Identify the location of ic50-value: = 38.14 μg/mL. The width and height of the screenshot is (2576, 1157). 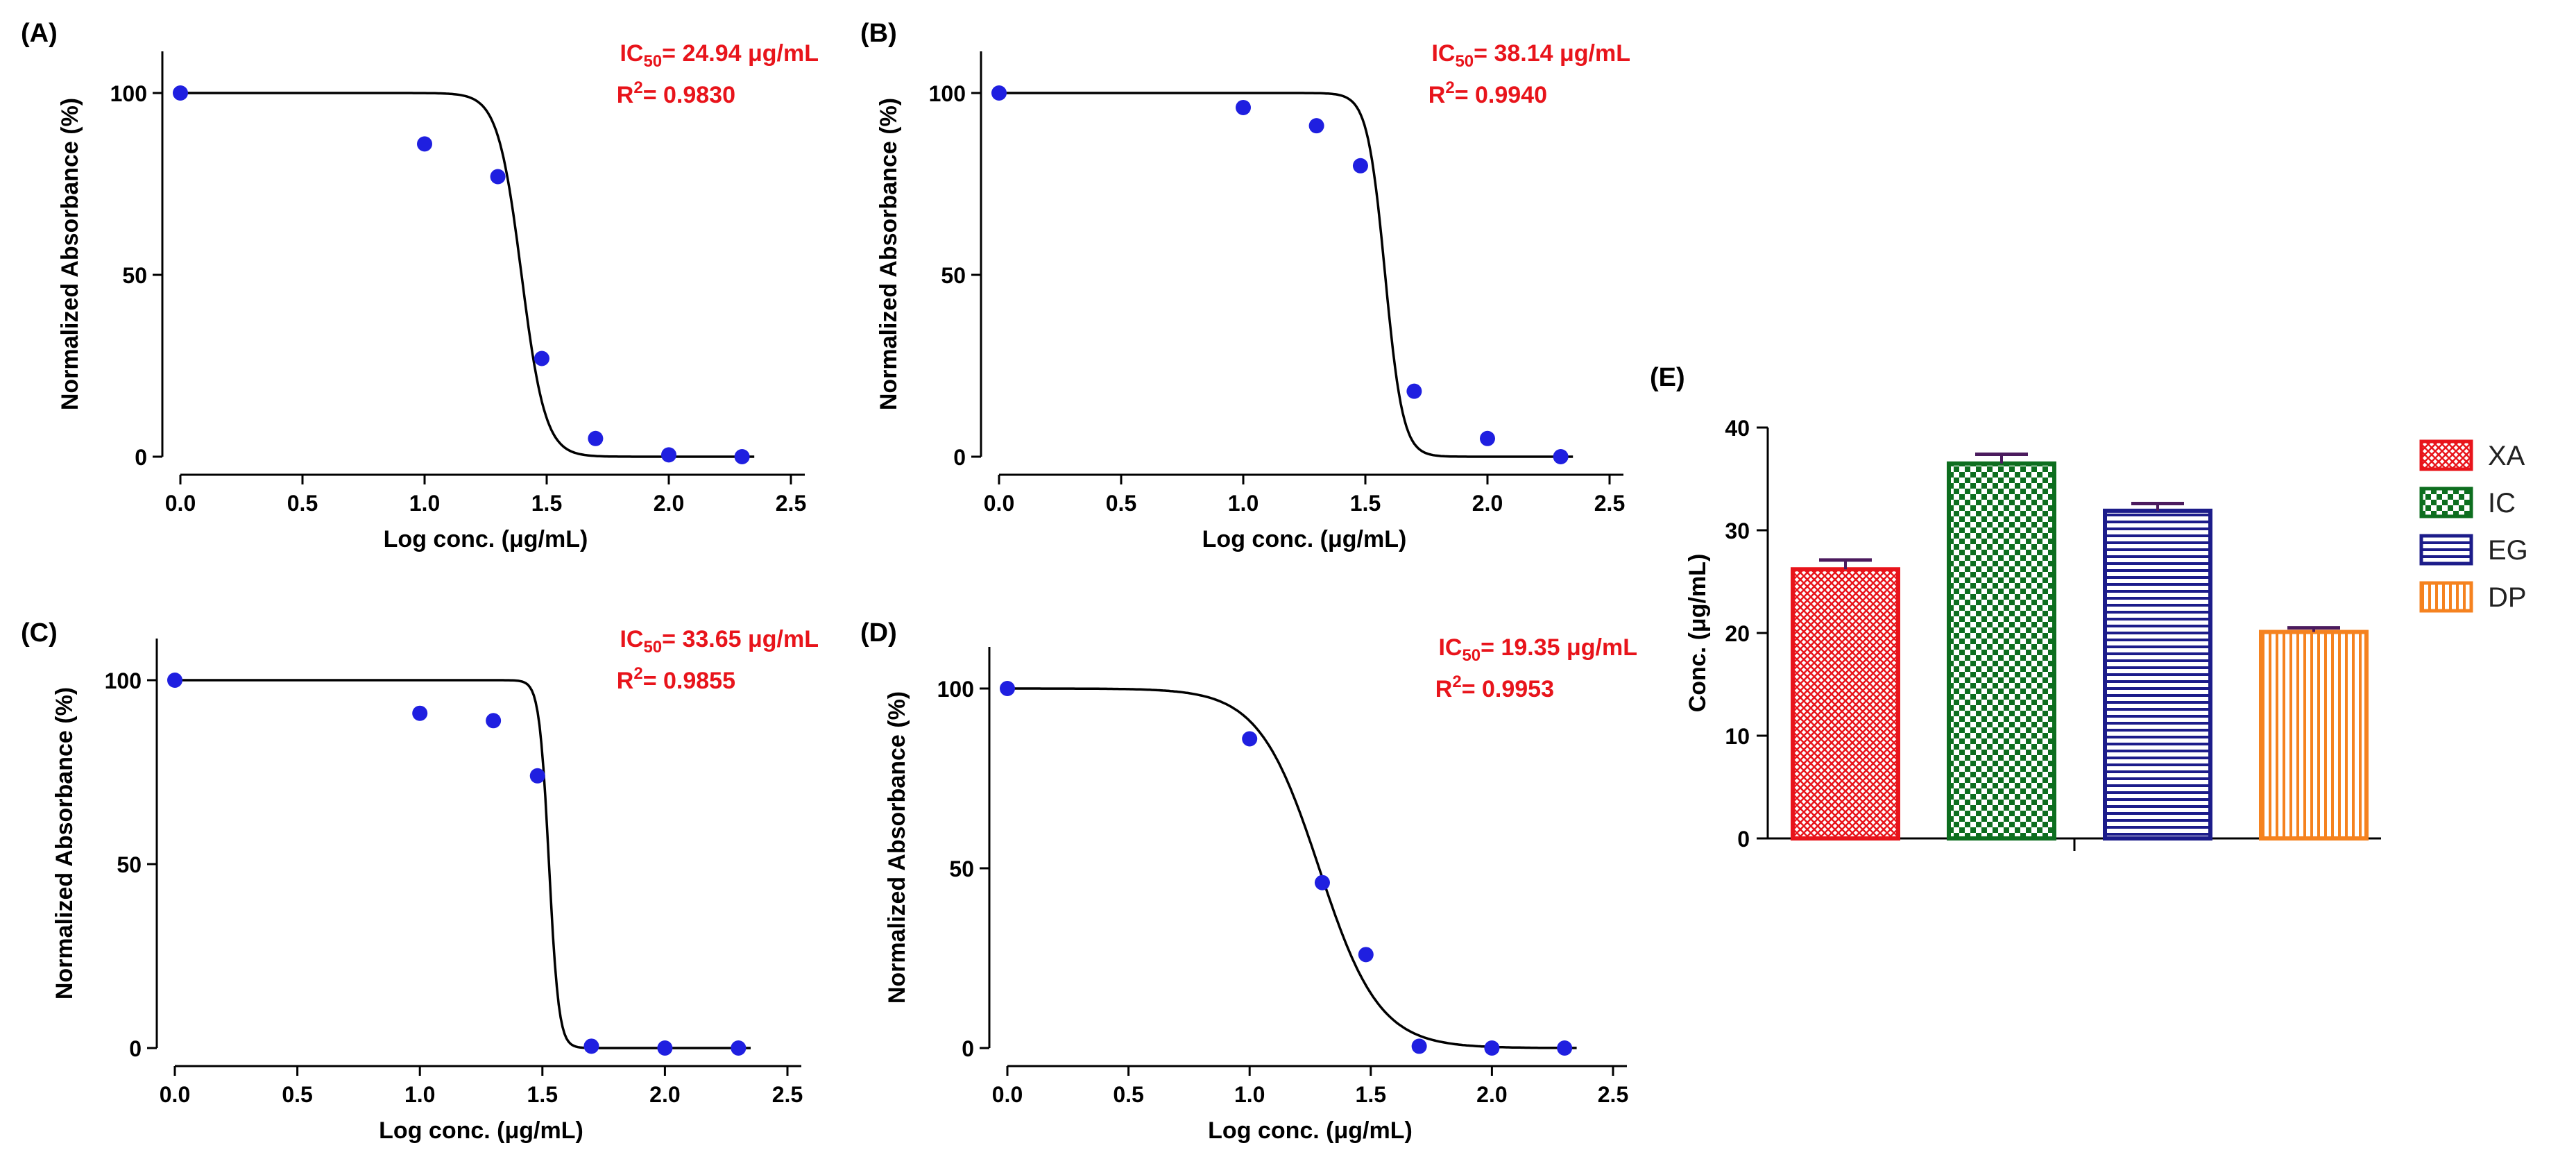
(1552, 53).